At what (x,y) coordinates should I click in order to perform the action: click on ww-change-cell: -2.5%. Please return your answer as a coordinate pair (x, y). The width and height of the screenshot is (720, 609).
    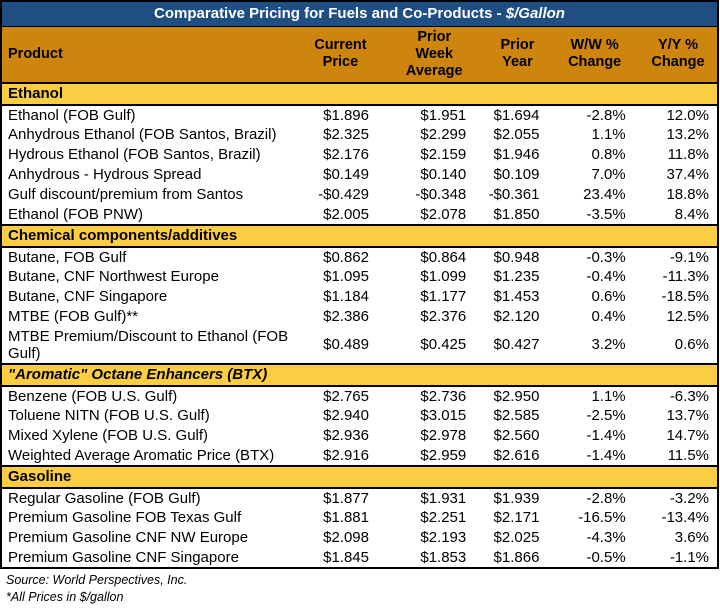
    Looking at the image, I should click on (590, 415).